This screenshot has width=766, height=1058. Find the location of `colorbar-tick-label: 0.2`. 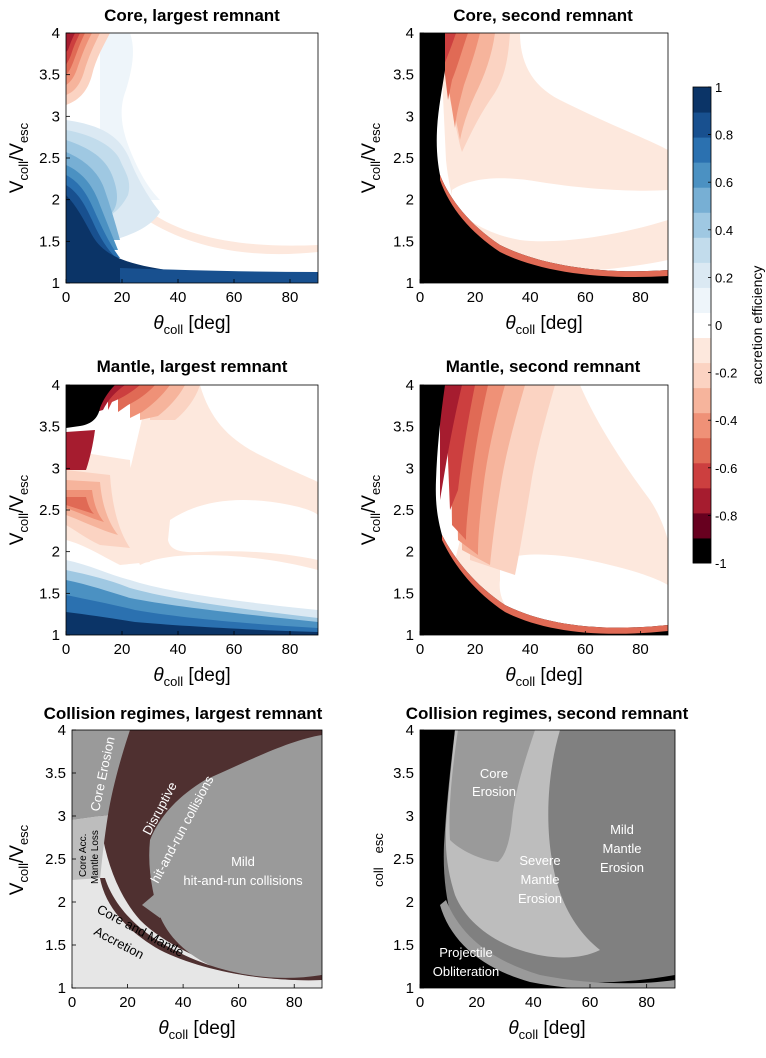

colorbar-tick-label: 0.2 is located at coordinates (724, 277).